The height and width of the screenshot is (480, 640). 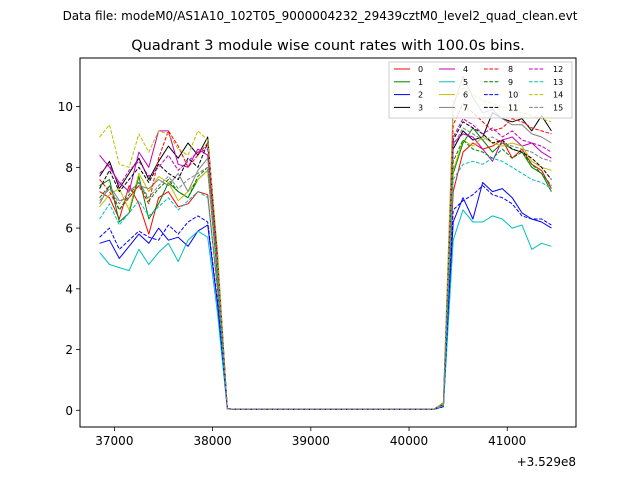 I want to click on y-tick-label: 10, so click(x=65, y=107).